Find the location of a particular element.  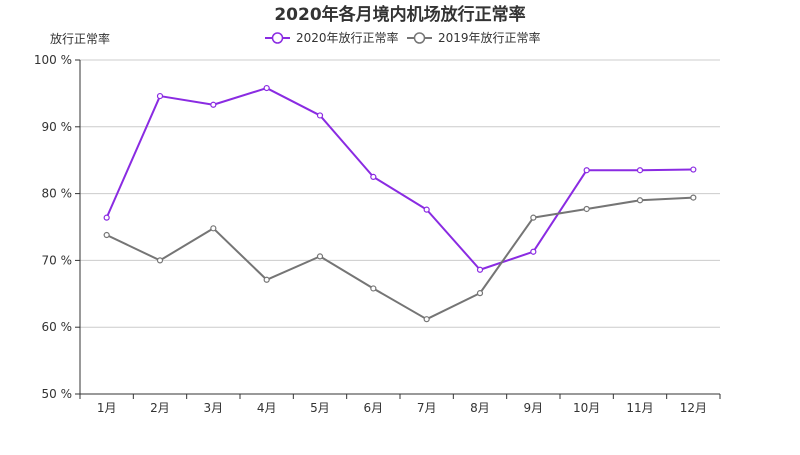

y-axis-label: 放行正常率 is located at coordinates (80, 38).